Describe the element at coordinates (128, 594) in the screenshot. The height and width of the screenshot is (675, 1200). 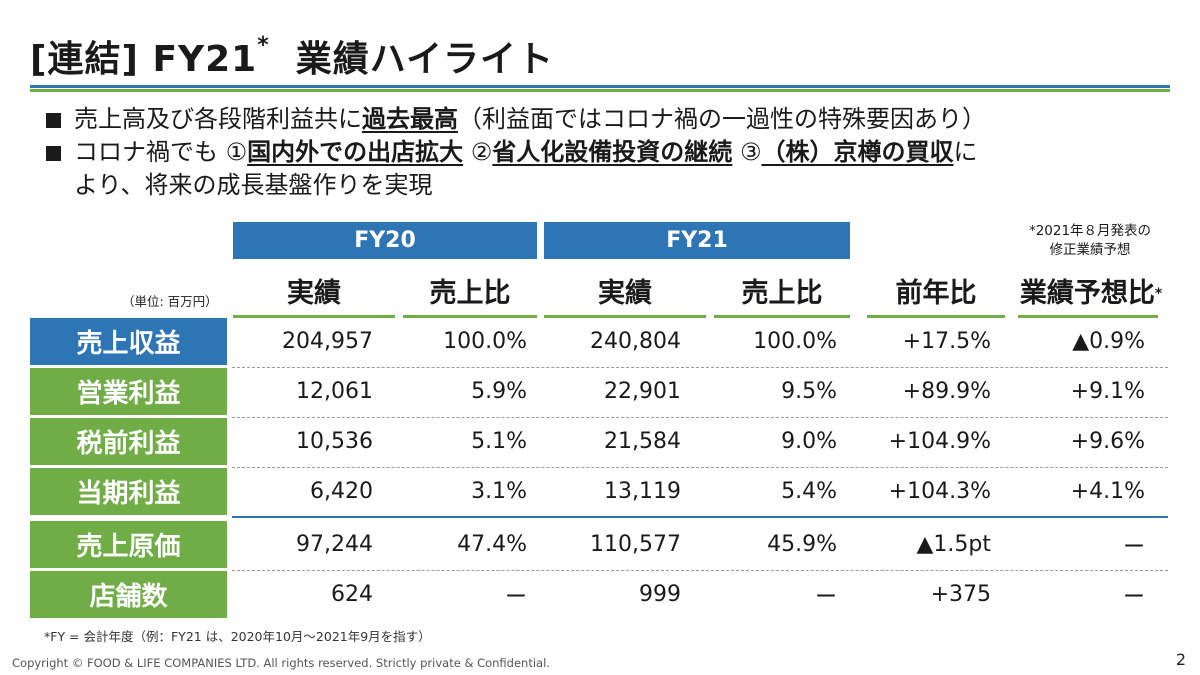
I see `row-label-store-count: 店舗数` at that location.